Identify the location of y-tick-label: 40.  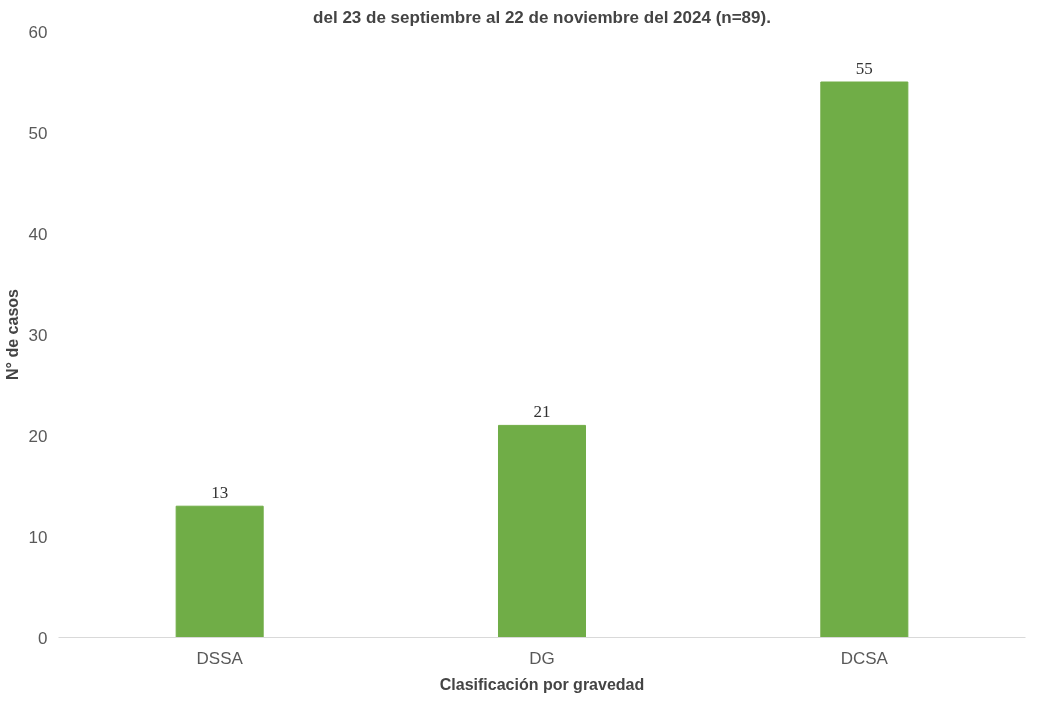
(38, 234).